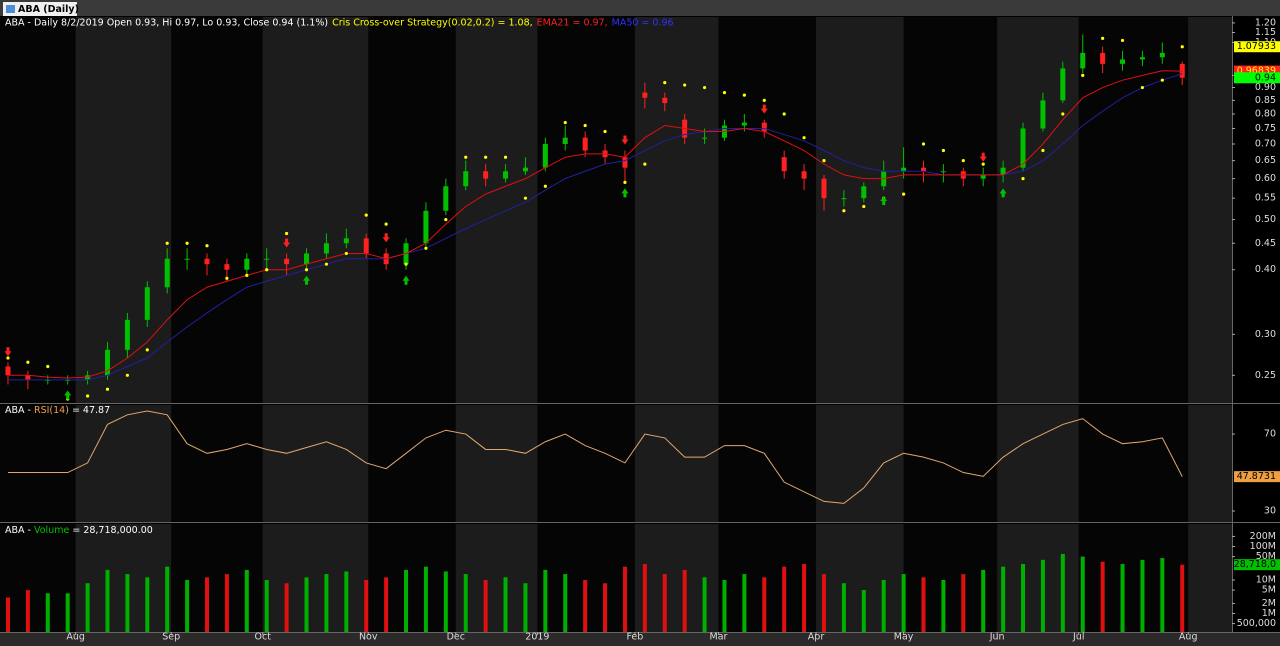  Describe the element at coordinates (640, 8) in the screenshot. I see `tab-bar` at that location.